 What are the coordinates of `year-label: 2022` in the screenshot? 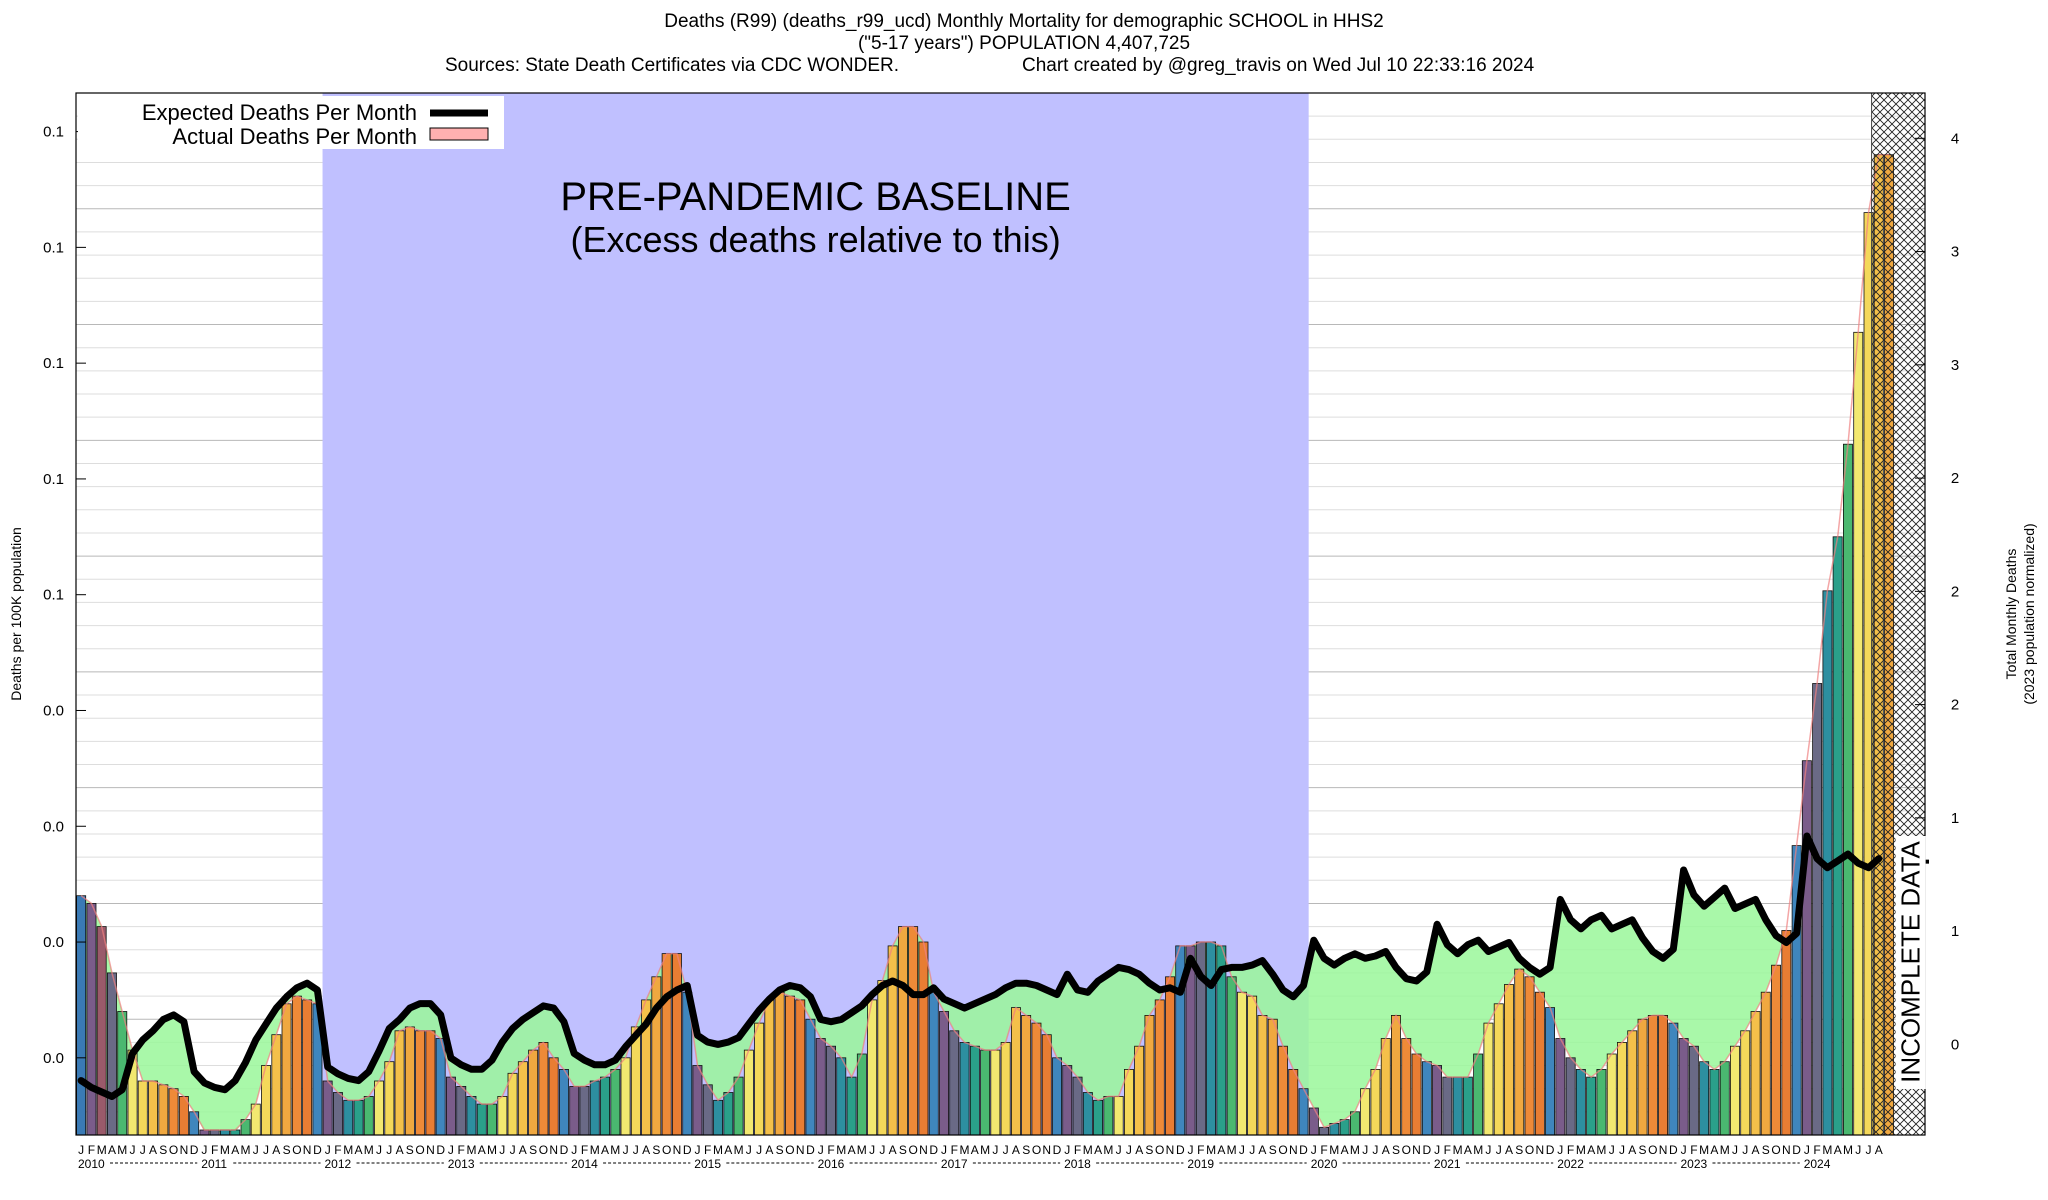 It's located at (1570, 1164).